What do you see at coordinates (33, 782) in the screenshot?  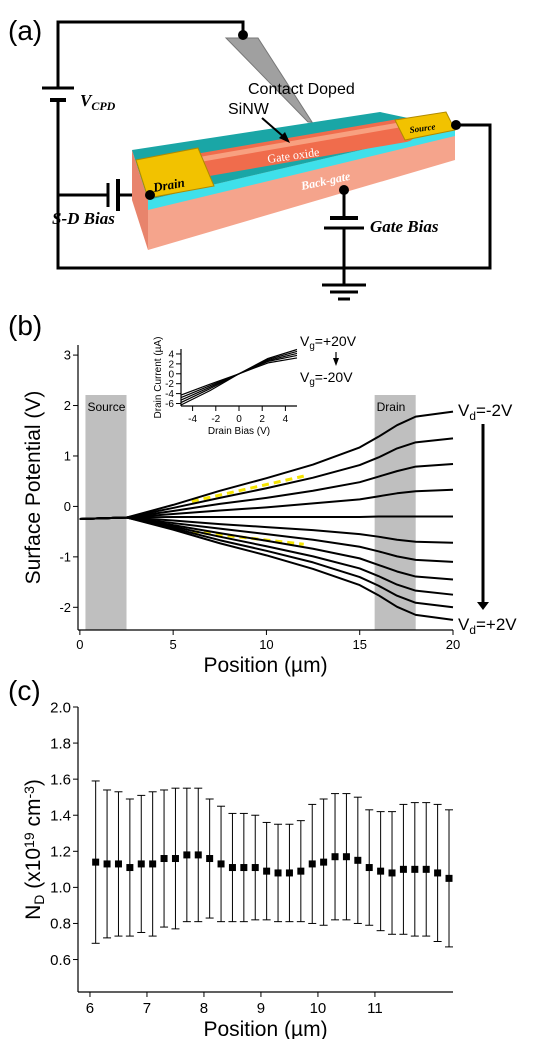 I see `label-part: )` at bounding box center [33, 782].